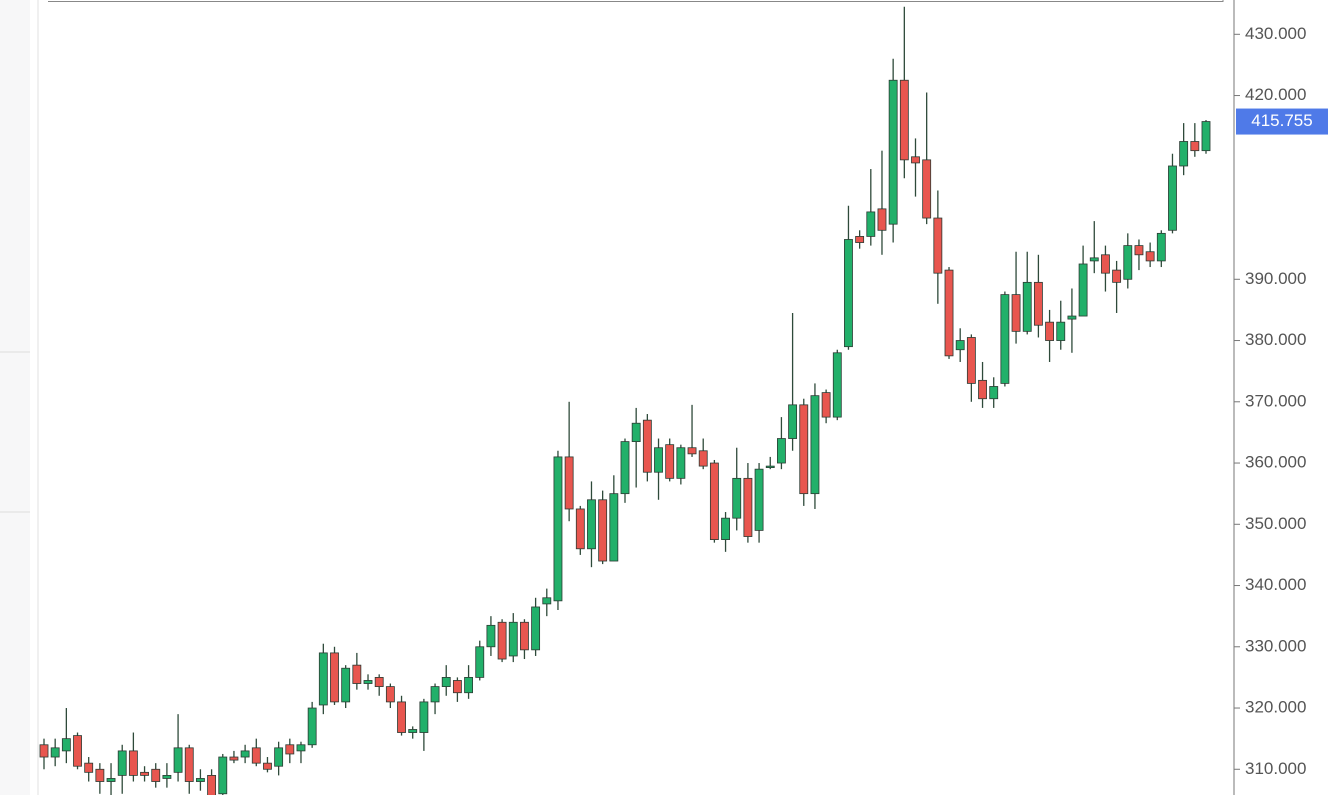  What do you see at coordinates (1275, 768) in the screenshot?
I see `y-tick-label: 310.000` at bounding box center [1275, 768].